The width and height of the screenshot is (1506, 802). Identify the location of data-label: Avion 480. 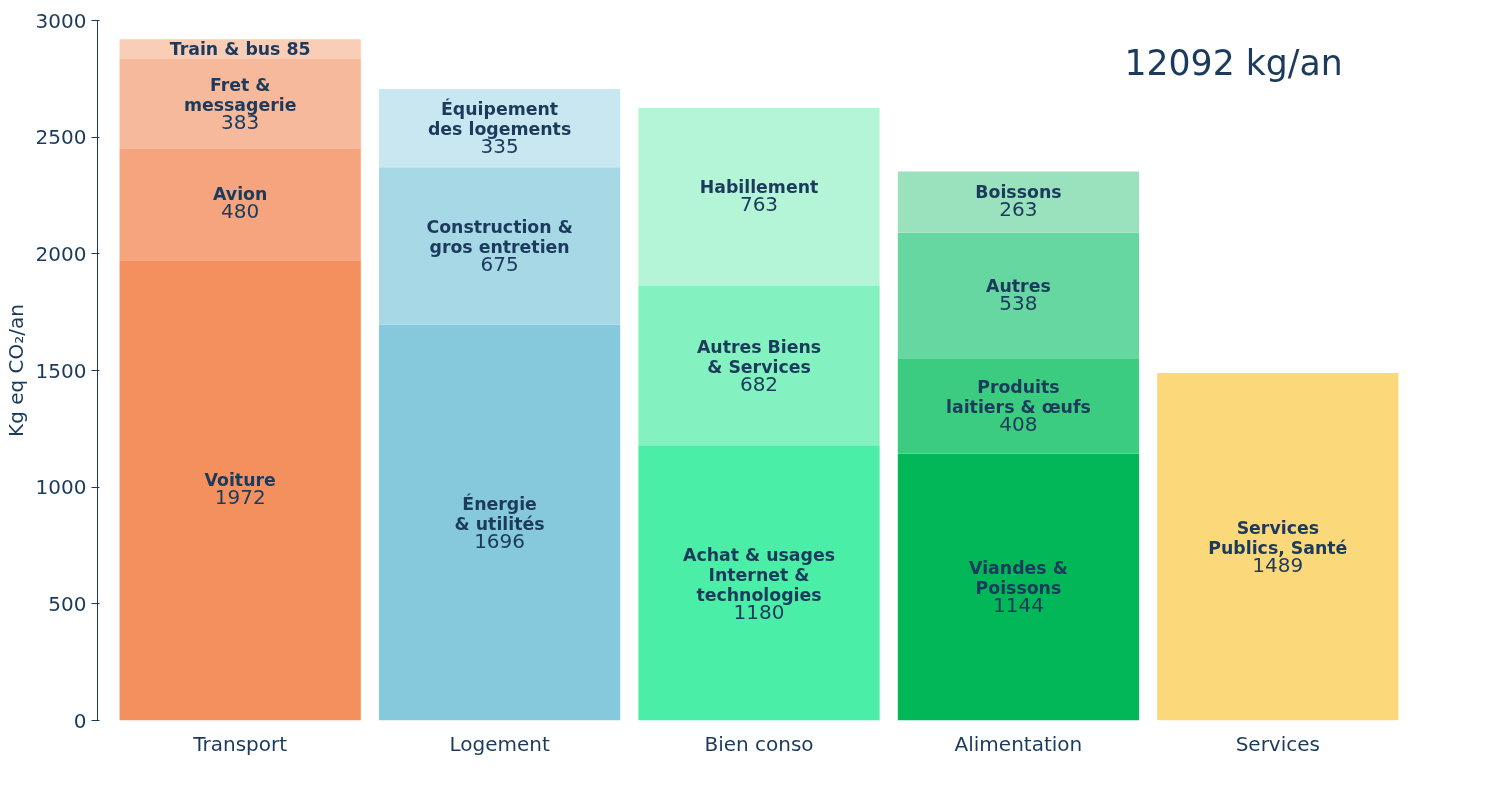
(240, 204).